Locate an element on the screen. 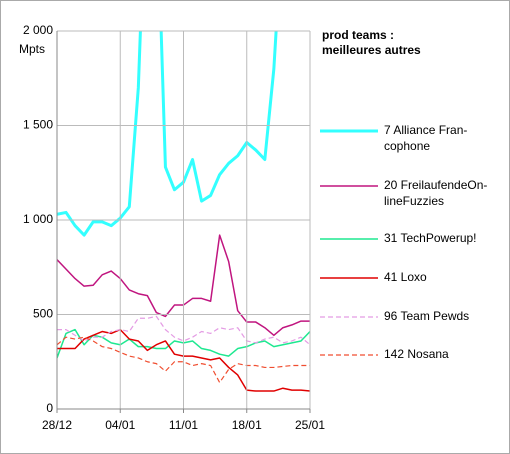 Image resolution: width=510 pixels, height=454 pixels. x-tick-label: 25/01 is located at coordinates (310, 425).